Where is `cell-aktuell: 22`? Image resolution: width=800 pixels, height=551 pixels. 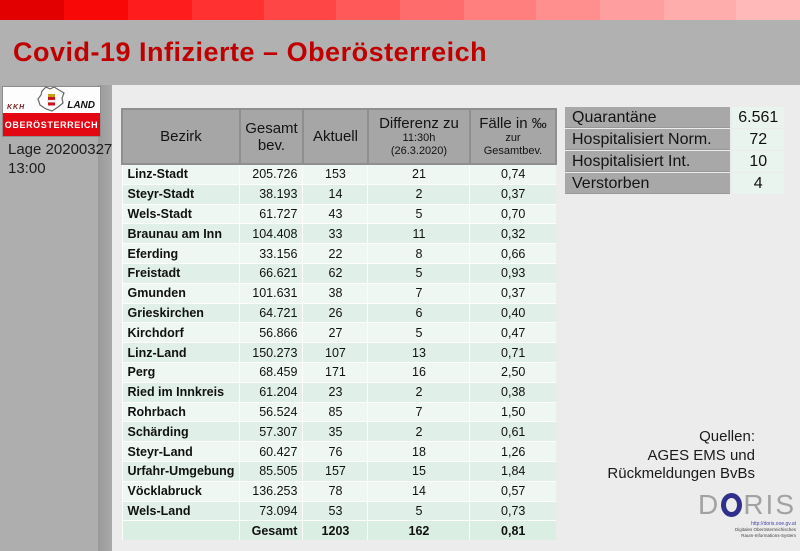
cell-aktuell: 22 is located at coordinates (335, 253).